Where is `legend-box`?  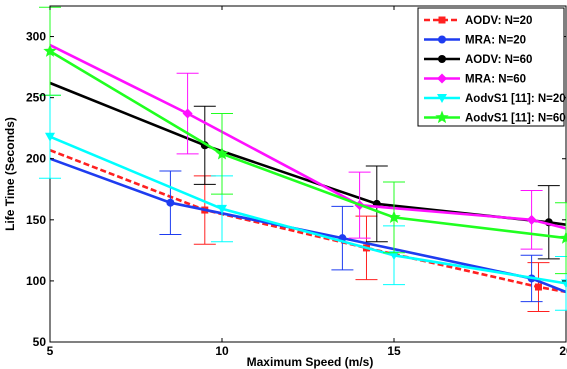
legend-box is located at coordinates (491, 67).